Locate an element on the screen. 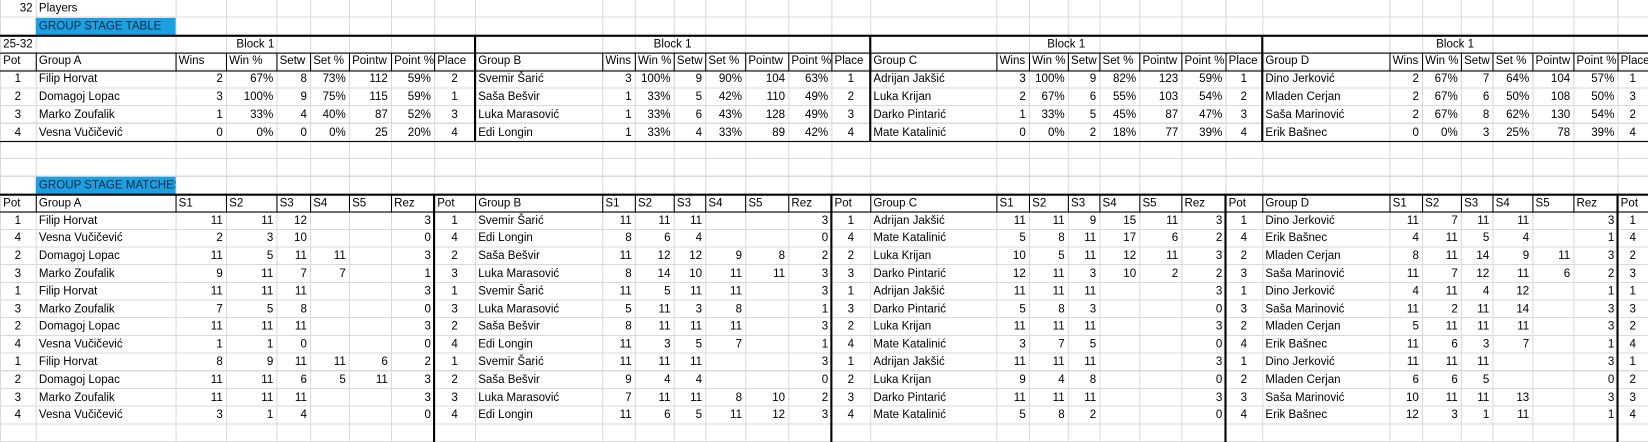 The image size is (1648, 442). player-name: Saša Marinović is located at coordinates (1305, 309).